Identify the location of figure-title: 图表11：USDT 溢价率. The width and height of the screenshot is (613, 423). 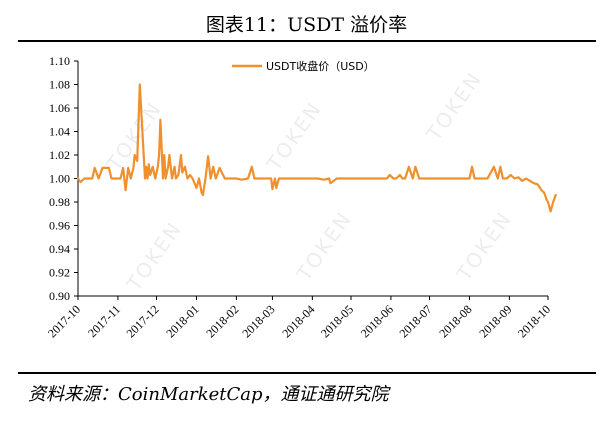
(306, 25).